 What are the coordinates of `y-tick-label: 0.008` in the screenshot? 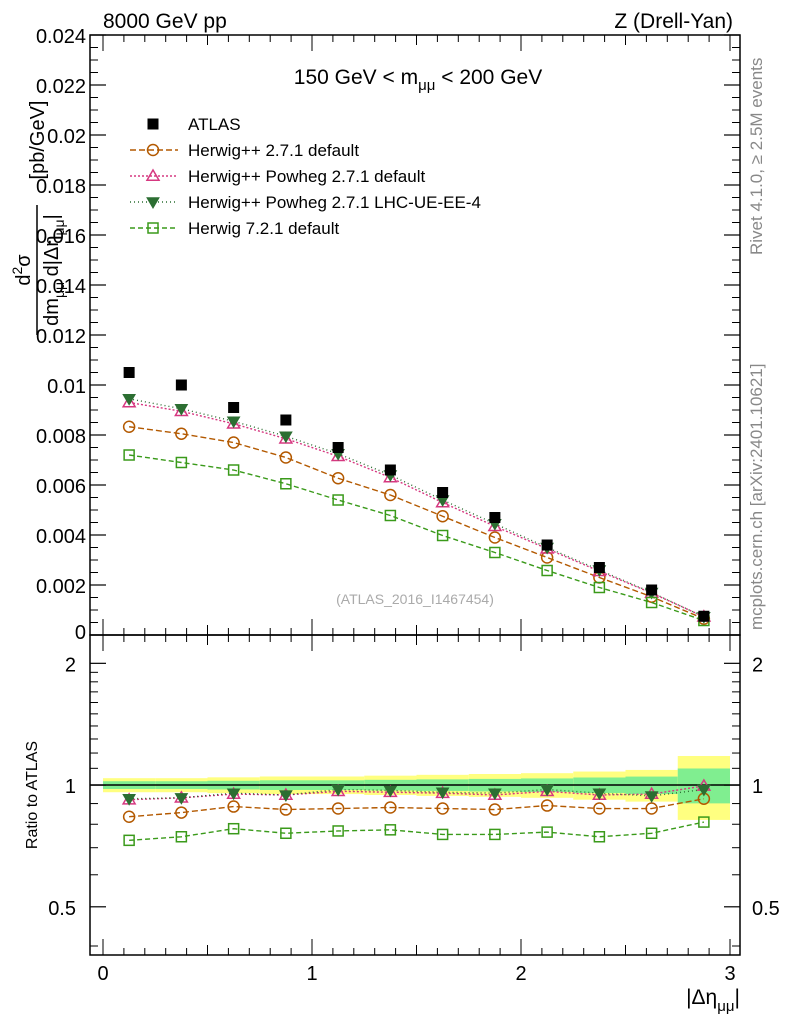 It's located at (61, 437).